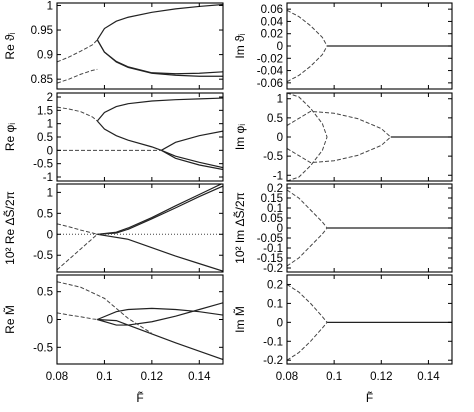 The height and width of the screenshot is (412, 474). I want to click on panel-2-ylabel: Re φᵢ, so click(10, 137).